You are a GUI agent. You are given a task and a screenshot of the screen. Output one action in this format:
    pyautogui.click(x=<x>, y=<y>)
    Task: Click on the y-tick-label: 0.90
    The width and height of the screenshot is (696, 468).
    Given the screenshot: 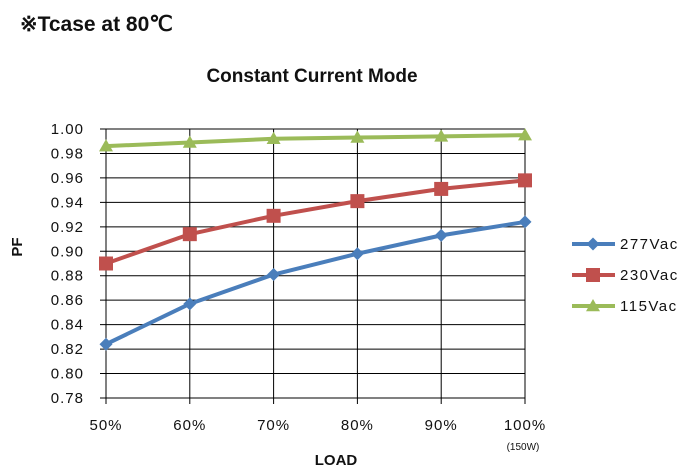 What is the action you would take?
    pyautogui.click(x=67, y=251)
    